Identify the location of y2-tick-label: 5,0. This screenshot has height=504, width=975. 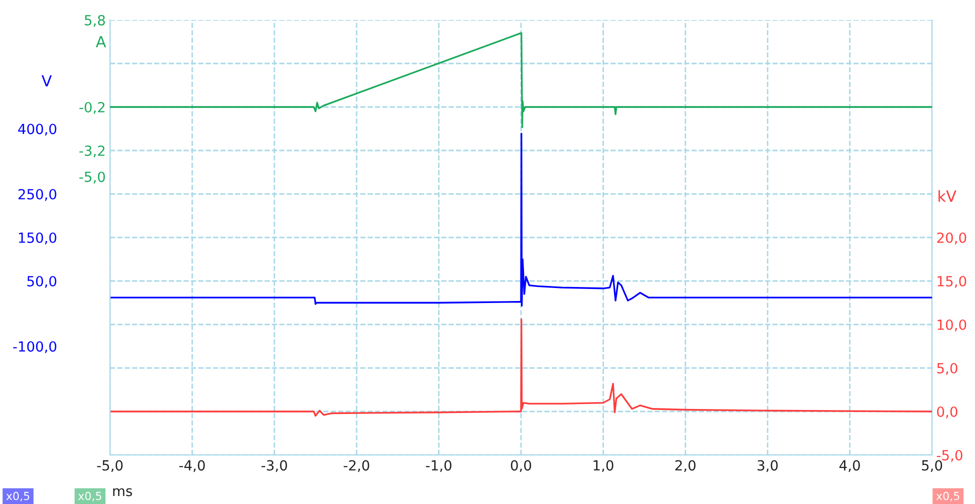
(947, 368).